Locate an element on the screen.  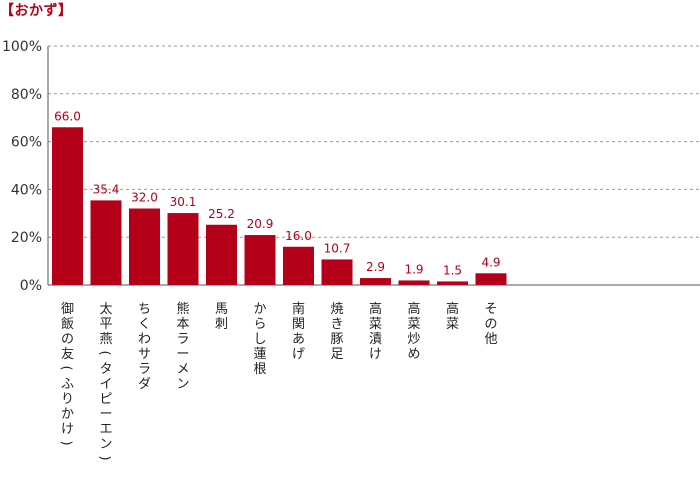
data-label: 32.0 is located at coordinates (144, 198).